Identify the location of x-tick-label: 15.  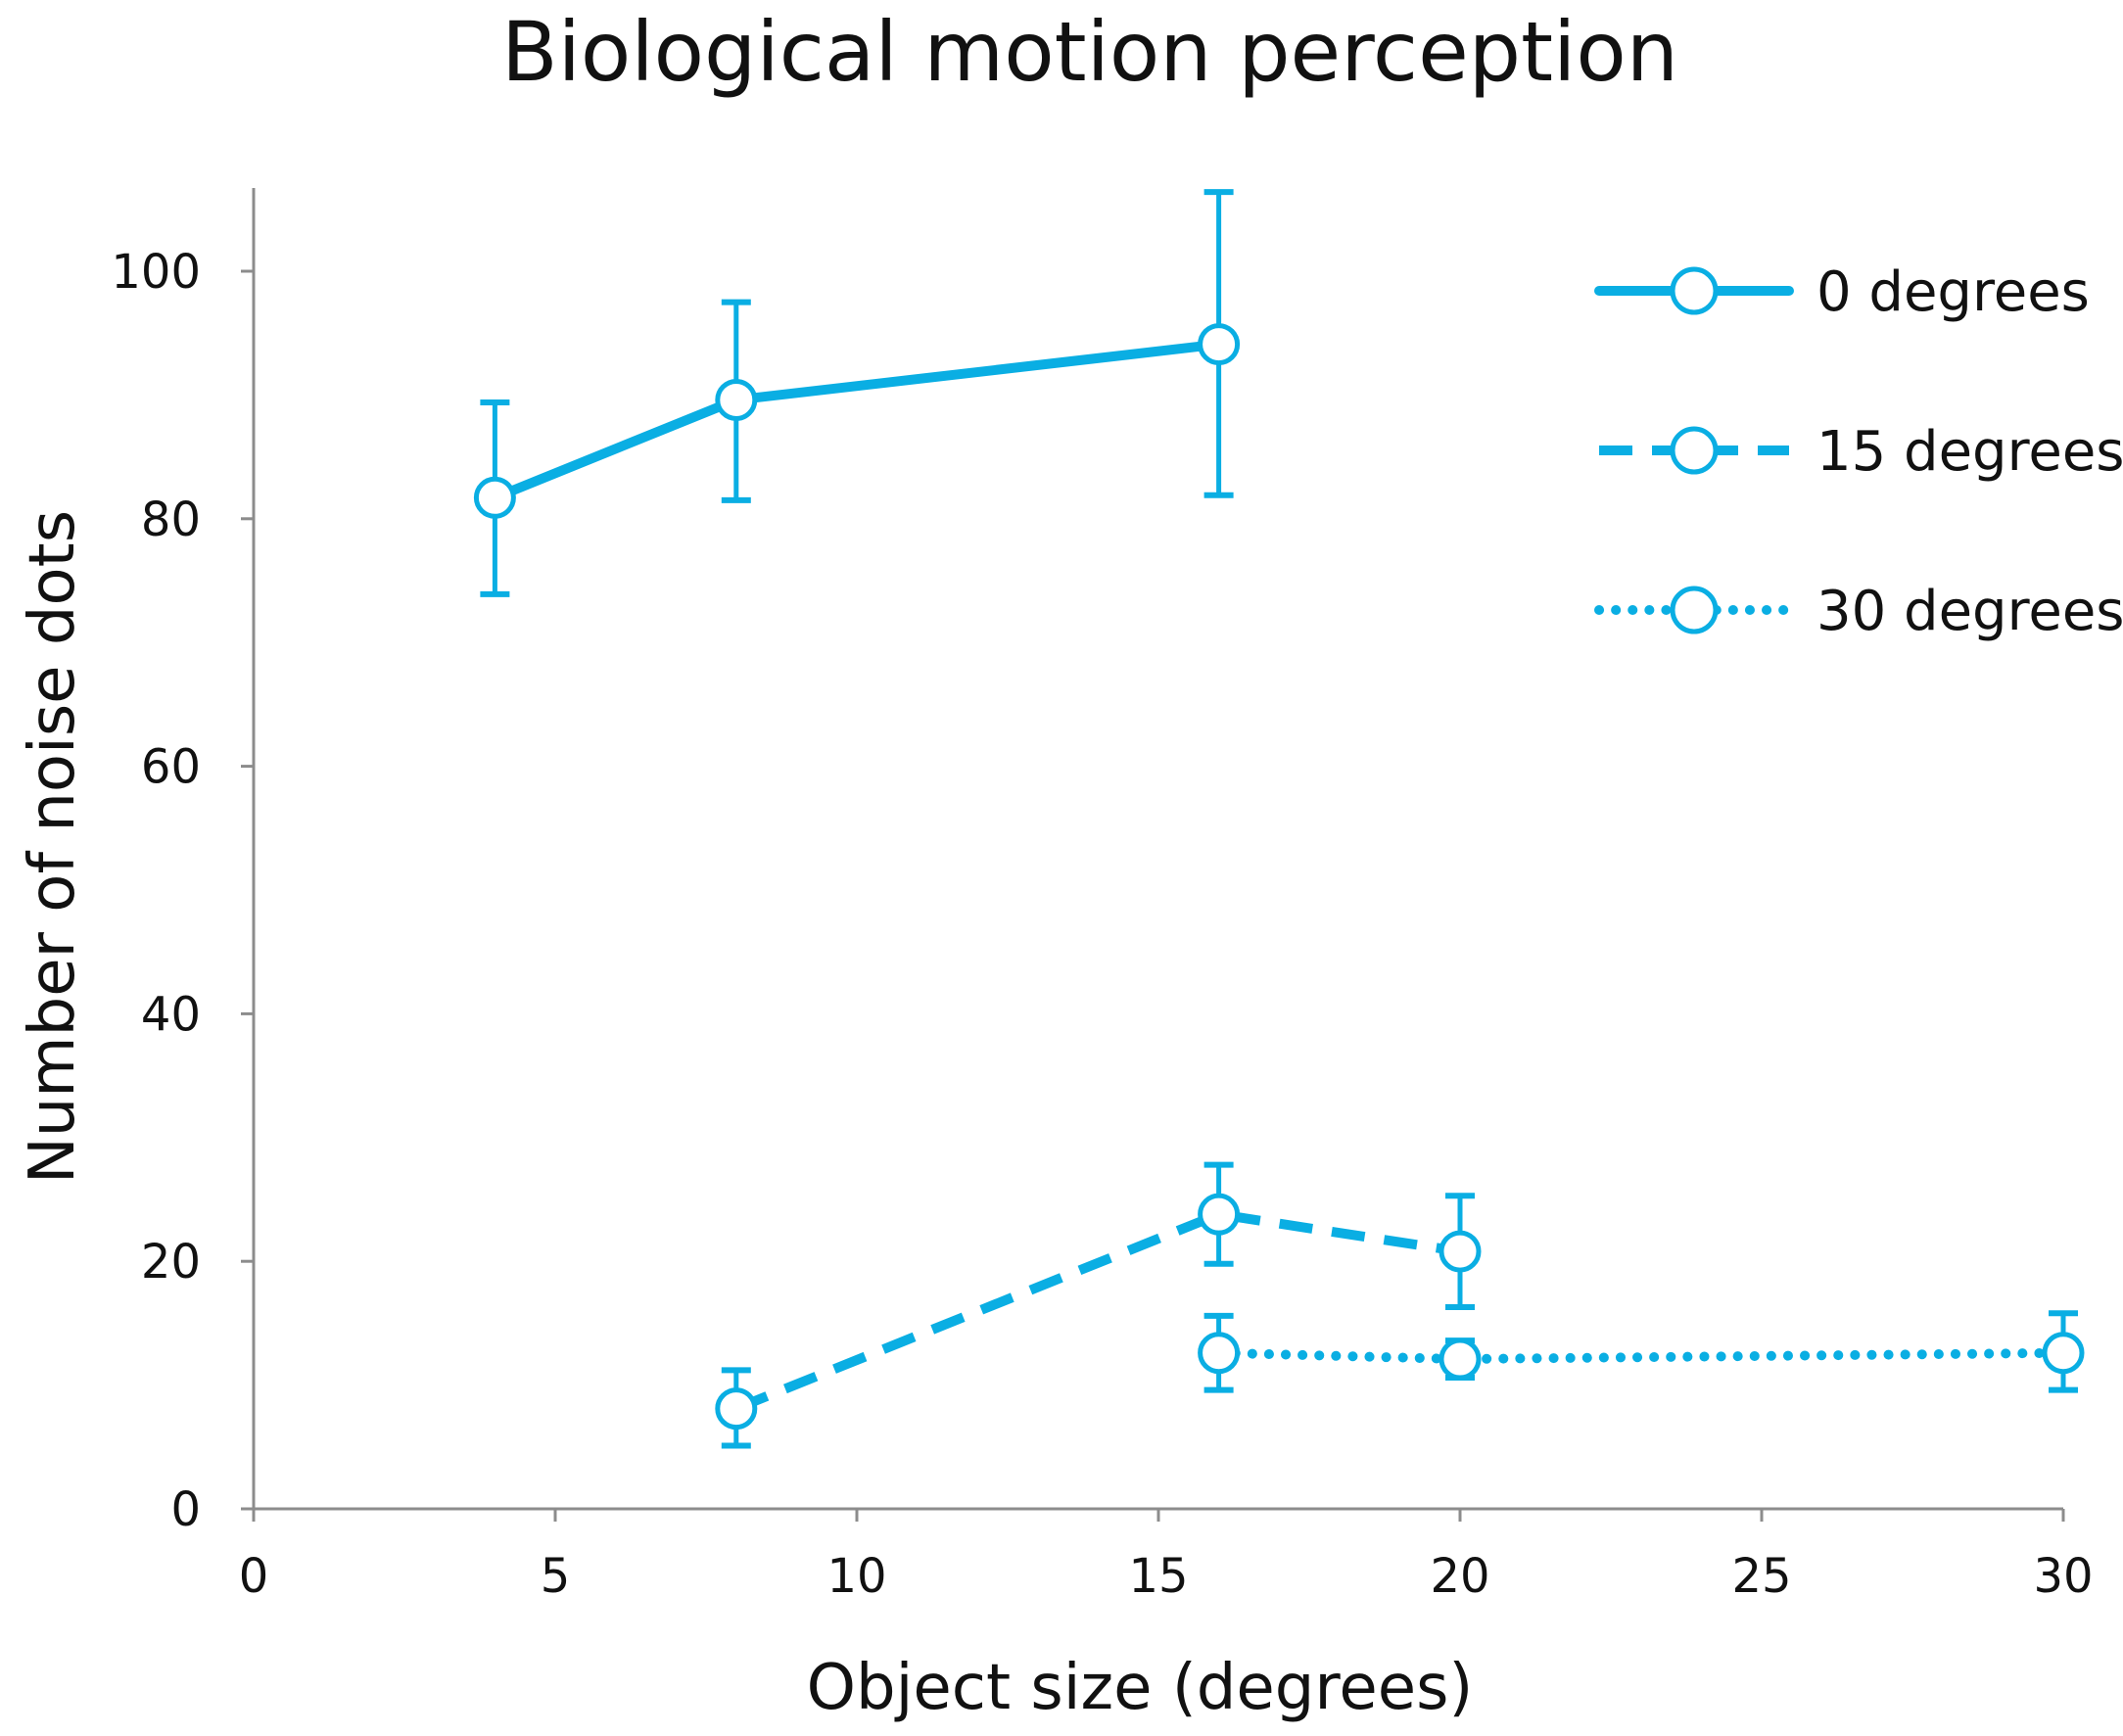
(1158, 1576).